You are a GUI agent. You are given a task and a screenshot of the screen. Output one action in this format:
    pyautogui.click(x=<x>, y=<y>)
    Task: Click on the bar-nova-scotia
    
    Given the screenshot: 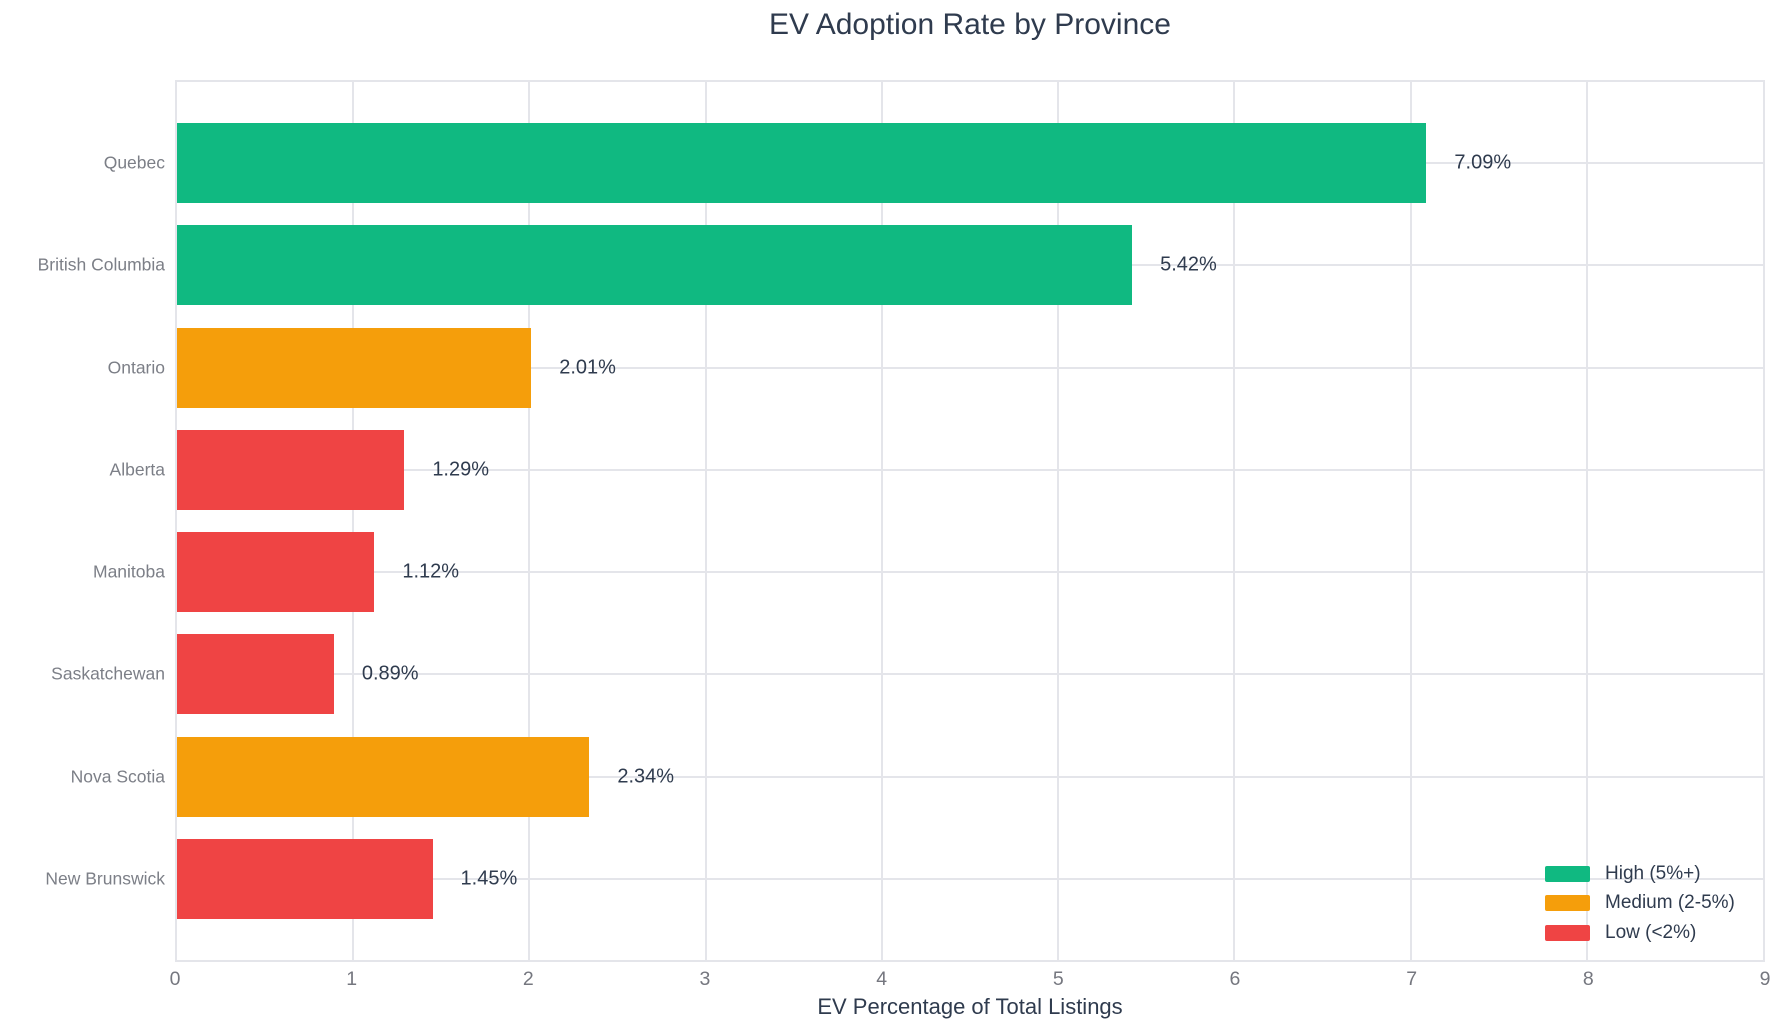 What is the action you would take?
    pyautogui.click(x=383, y=776)
    